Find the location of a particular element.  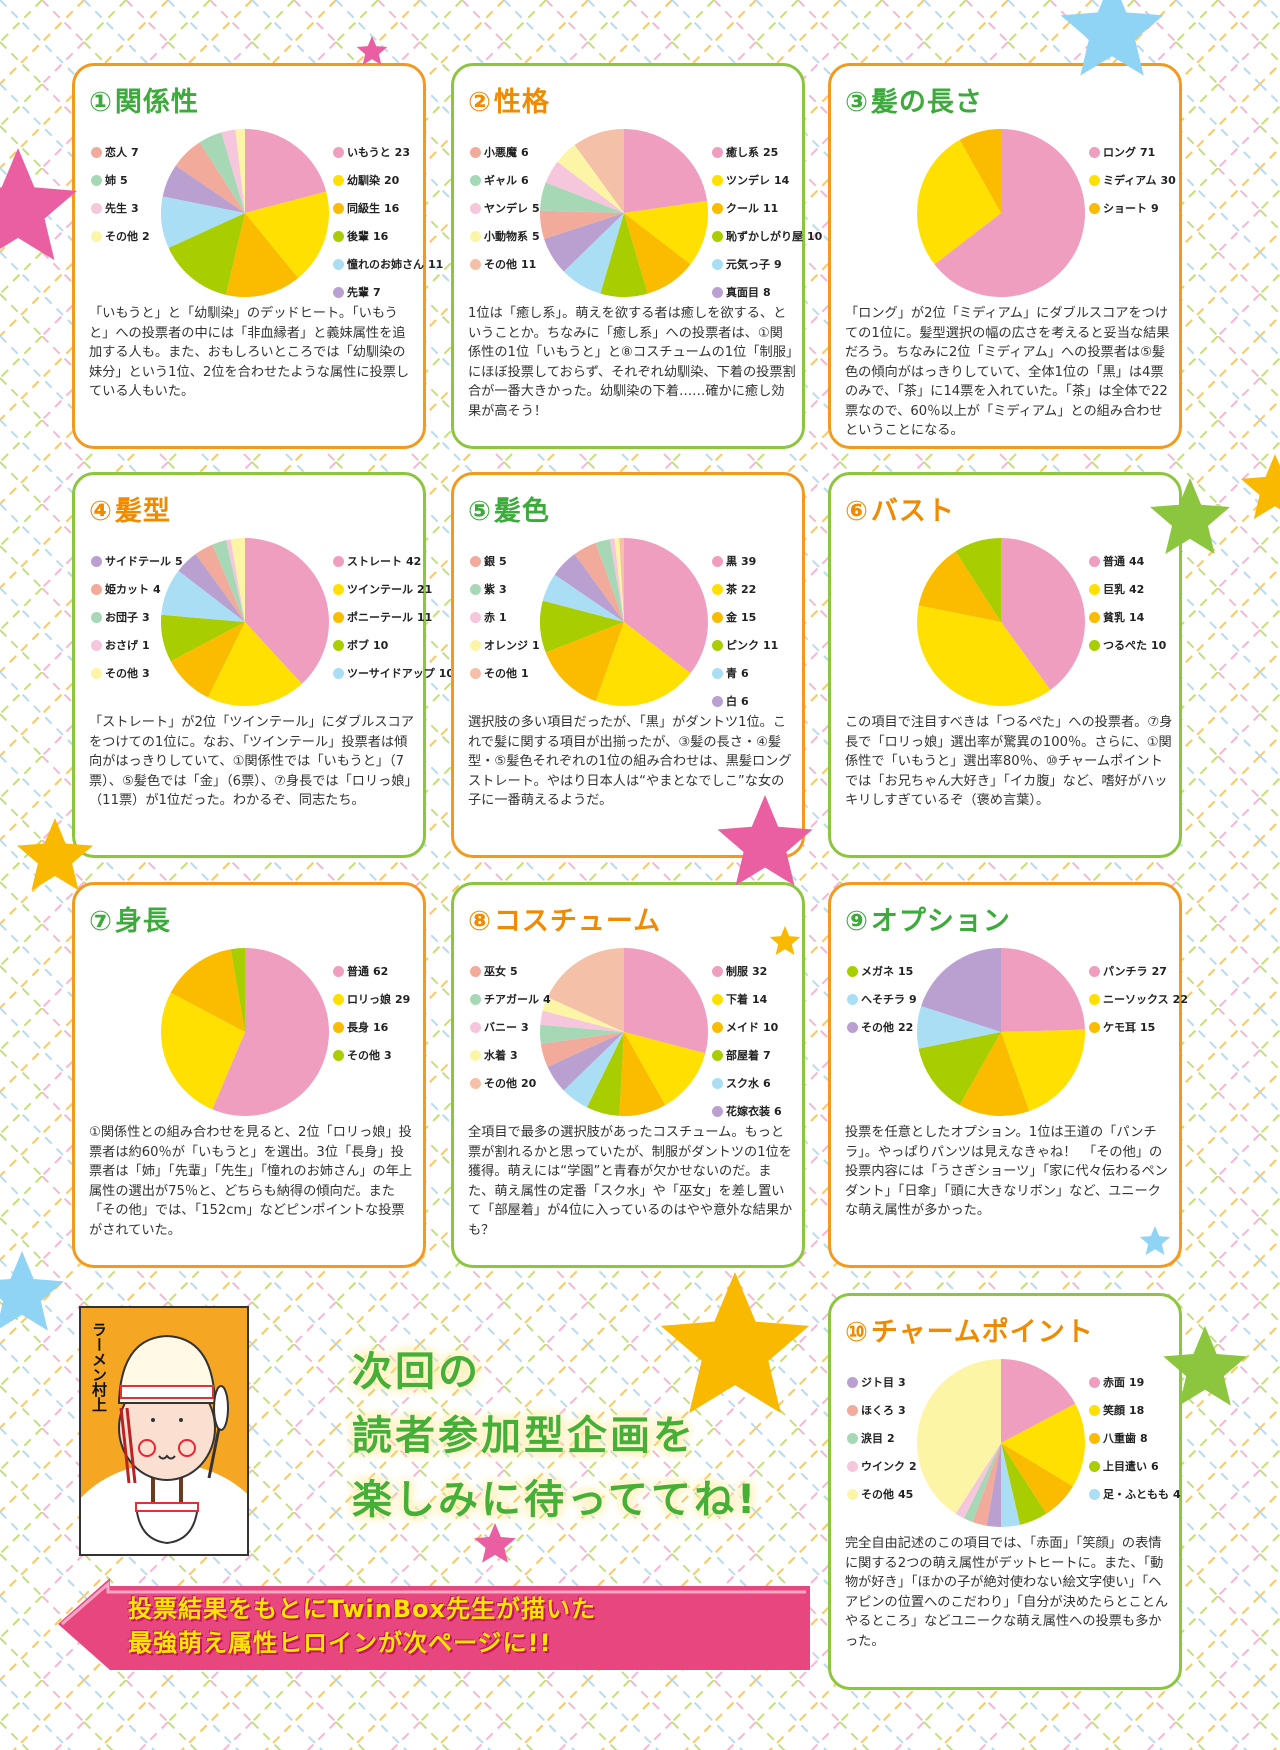

legend-value: 27 is located at coordinates (1159, 971).